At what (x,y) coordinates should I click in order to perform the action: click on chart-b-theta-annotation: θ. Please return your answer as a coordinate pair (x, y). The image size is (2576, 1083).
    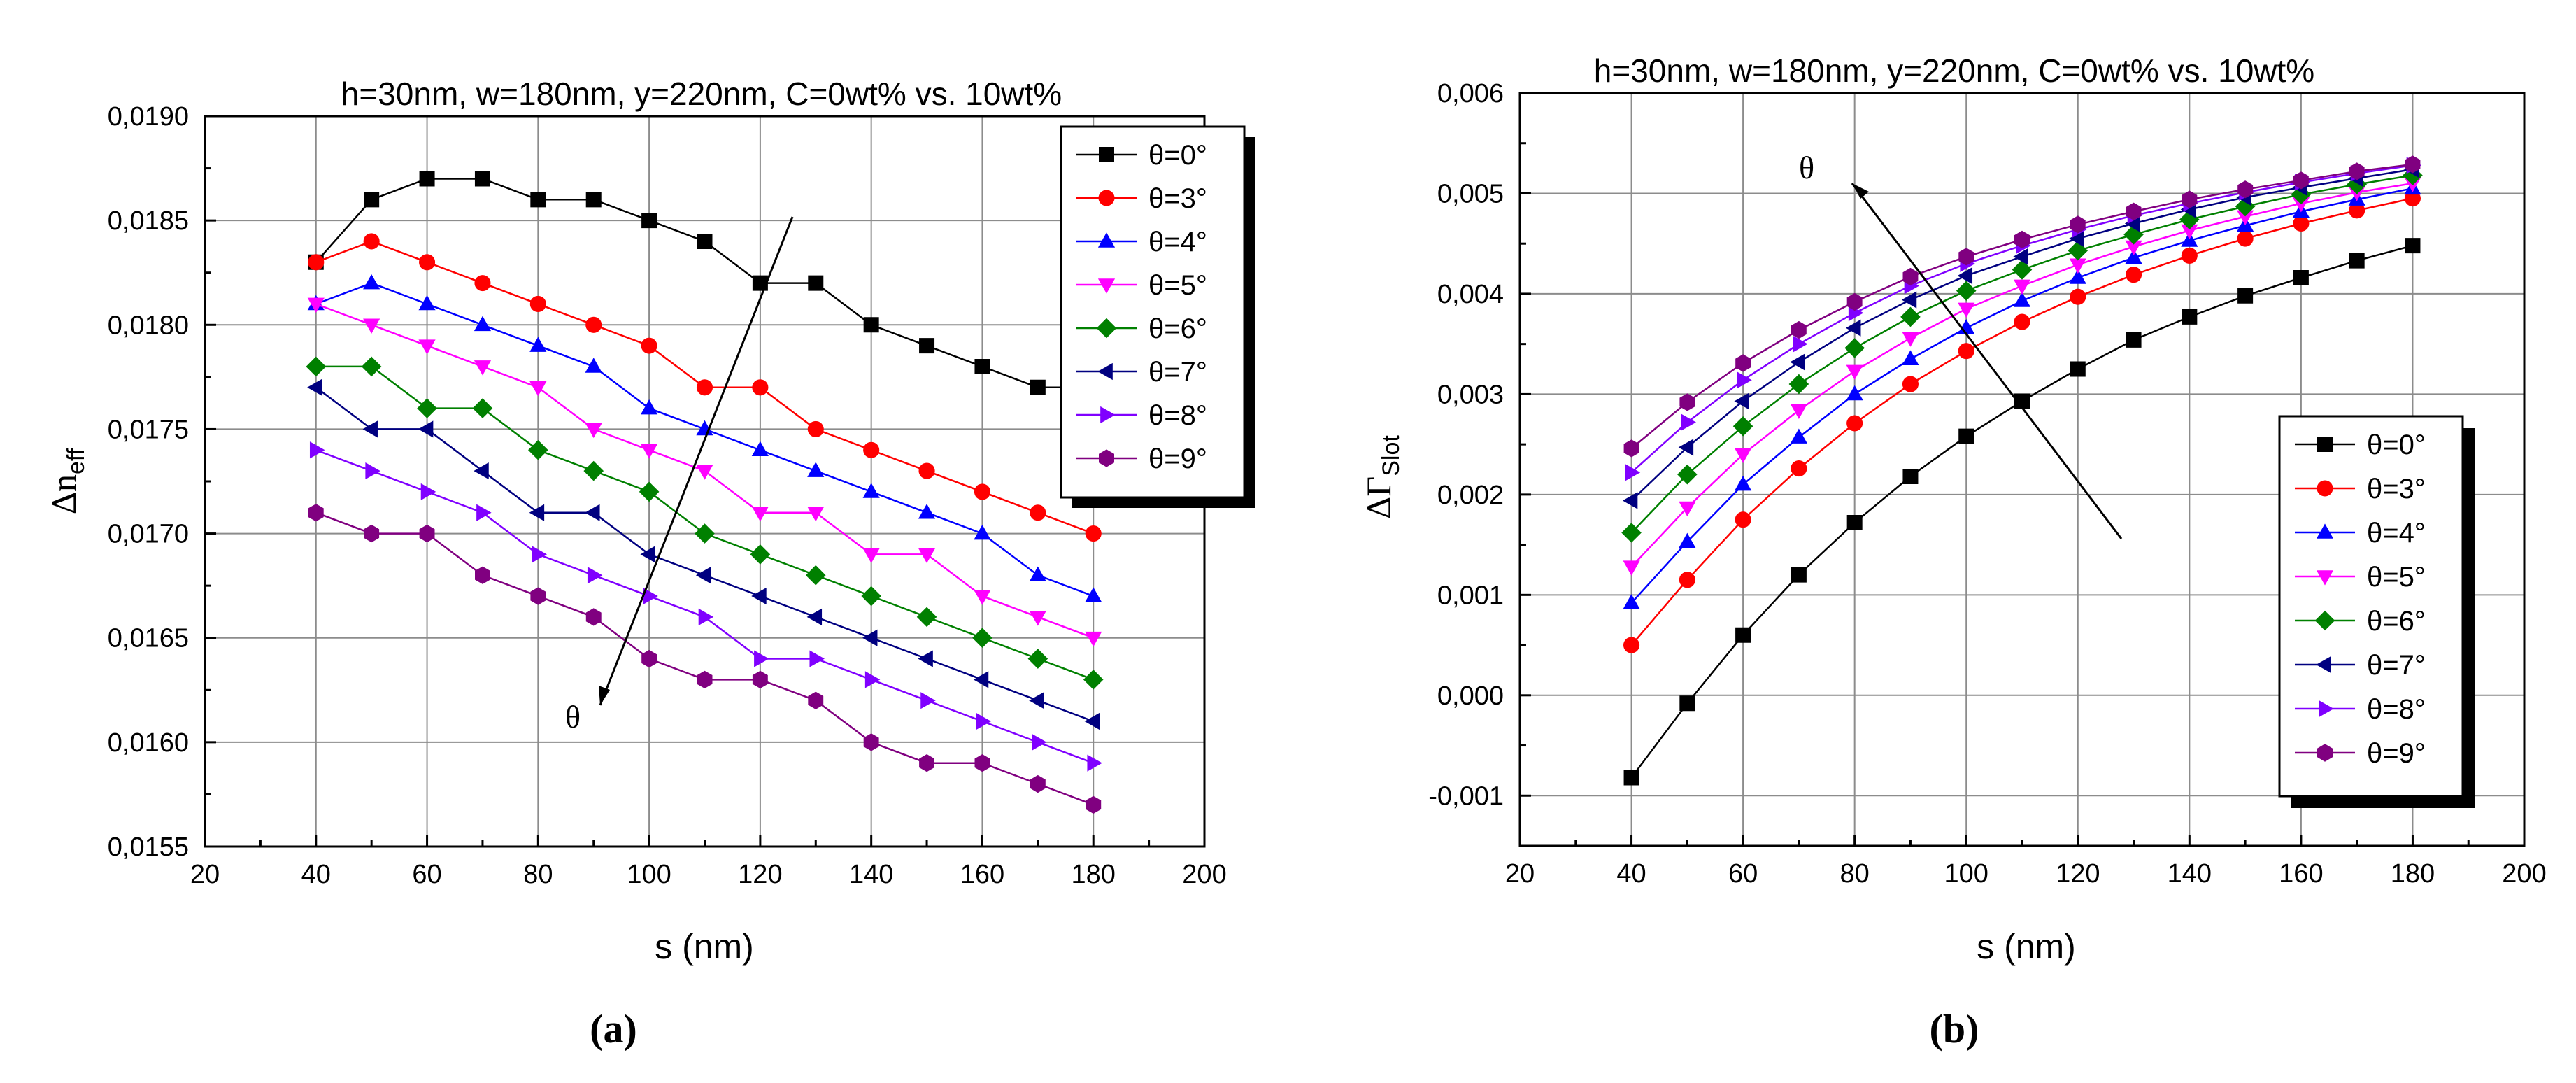
    Looking at the image, I should click on (1961, 344).